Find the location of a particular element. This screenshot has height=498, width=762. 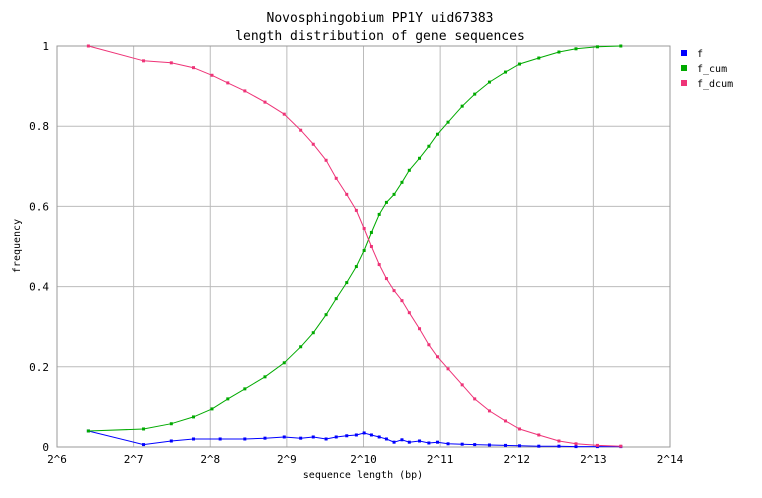

y-tick-label-0: 0 is located at coordinates (45, 447).